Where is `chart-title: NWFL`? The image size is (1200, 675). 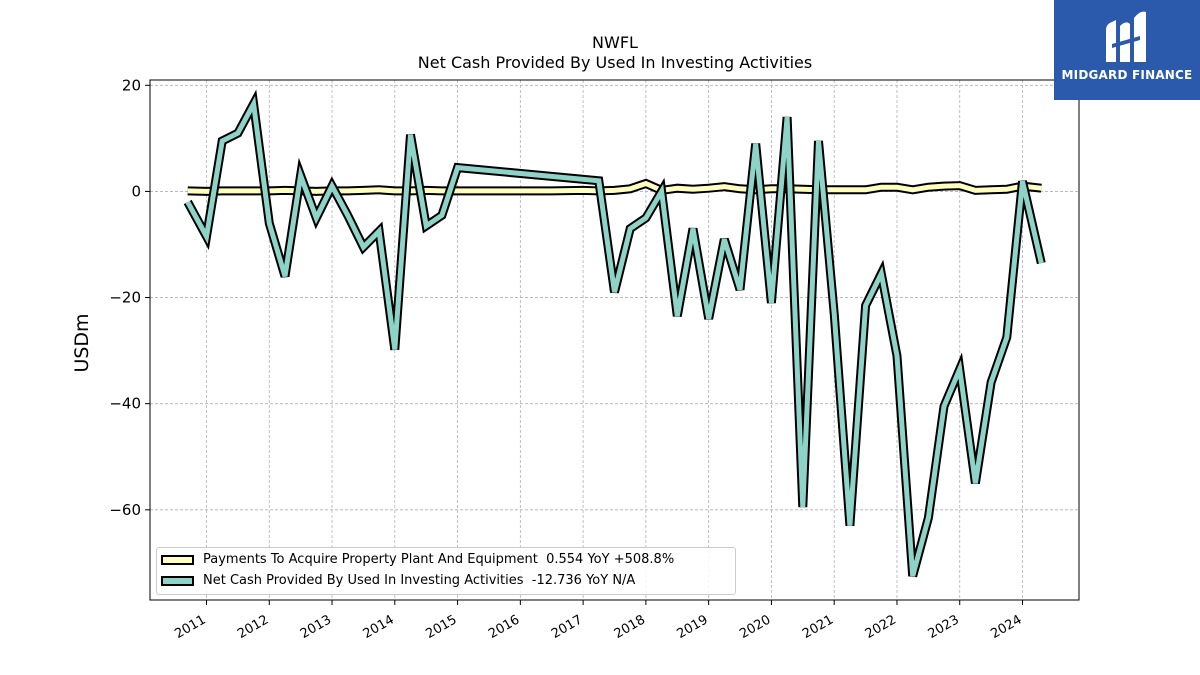 chart-title: NWFL is located at coordinates (615, 42).